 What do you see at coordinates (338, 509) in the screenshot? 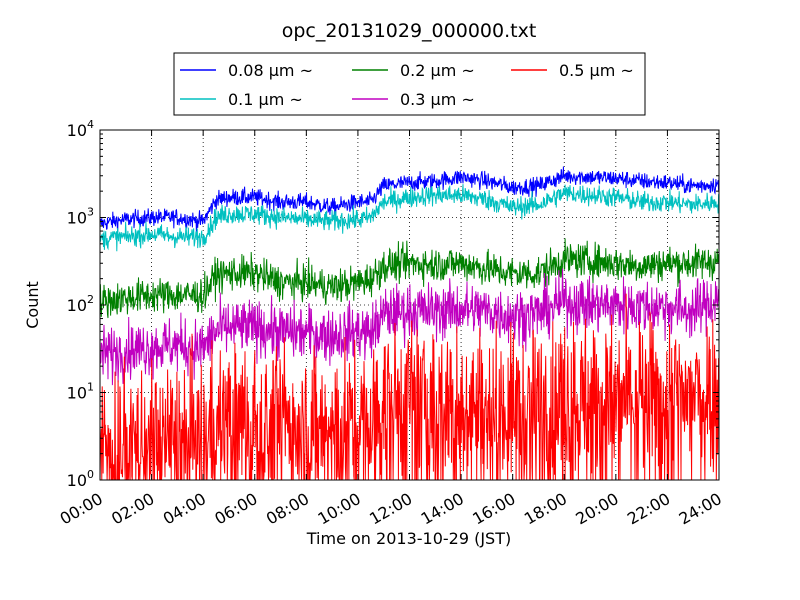
I see `x-tick-label: 10:00` at bounding box center [338, 509].